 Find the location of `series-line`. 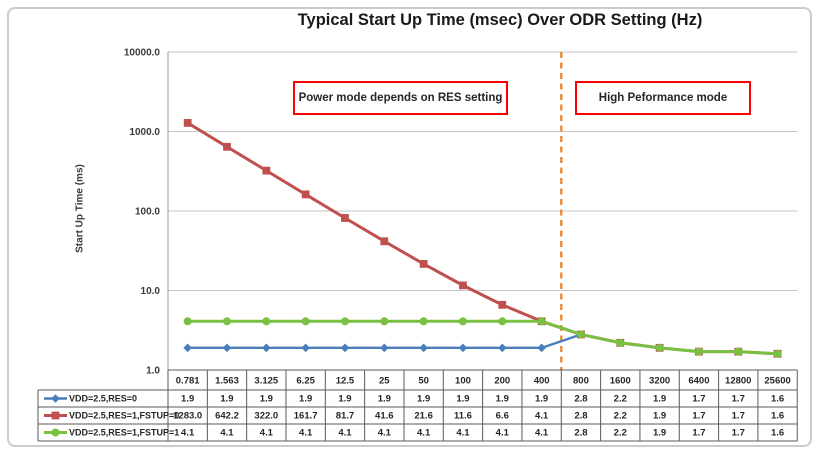

series-line is located at coordinates (482, 337).